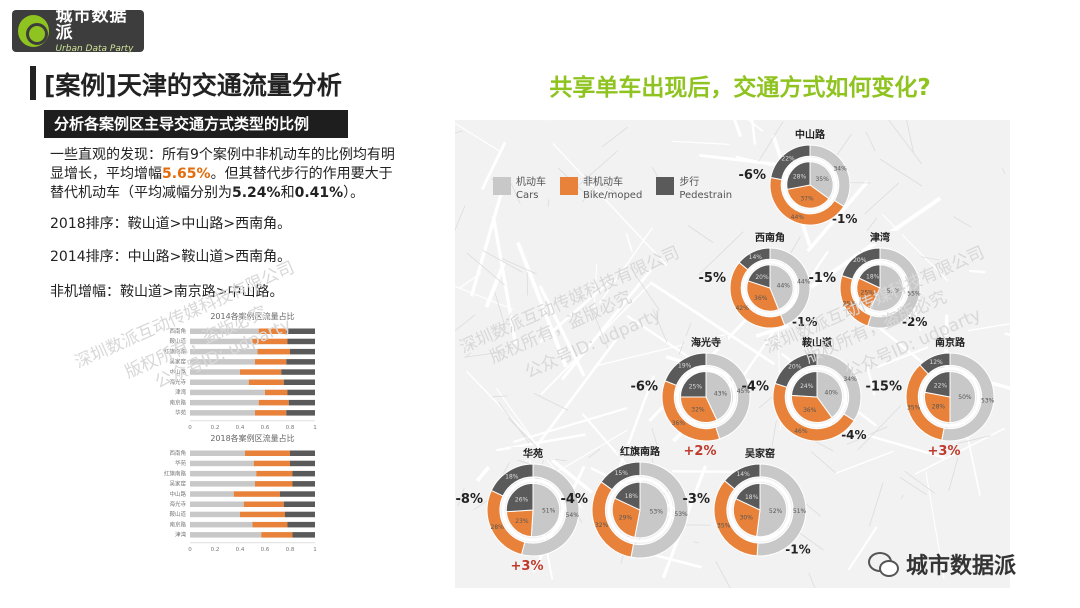  What do you see at coordinates (914, 322) in the screenshot?
I see `car-delta-label: -2%` at bounding box center [914, 322].